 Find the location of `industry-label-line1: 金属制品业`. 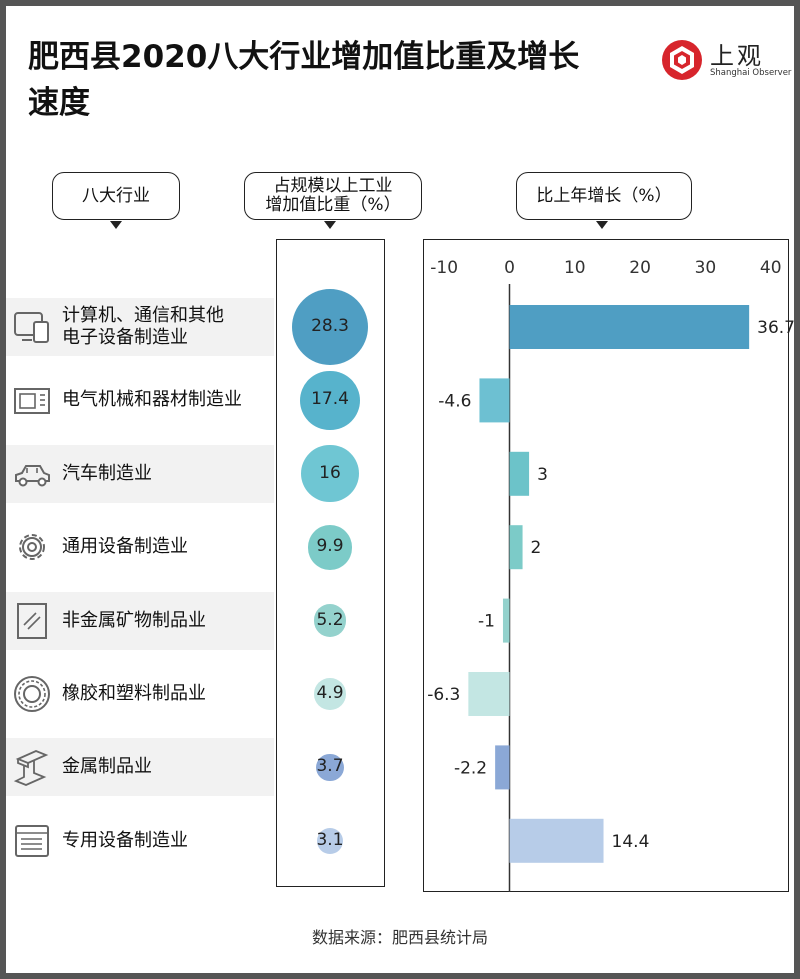

industry-label-line1: 金属制品业 is located at coordinates (107, 767).